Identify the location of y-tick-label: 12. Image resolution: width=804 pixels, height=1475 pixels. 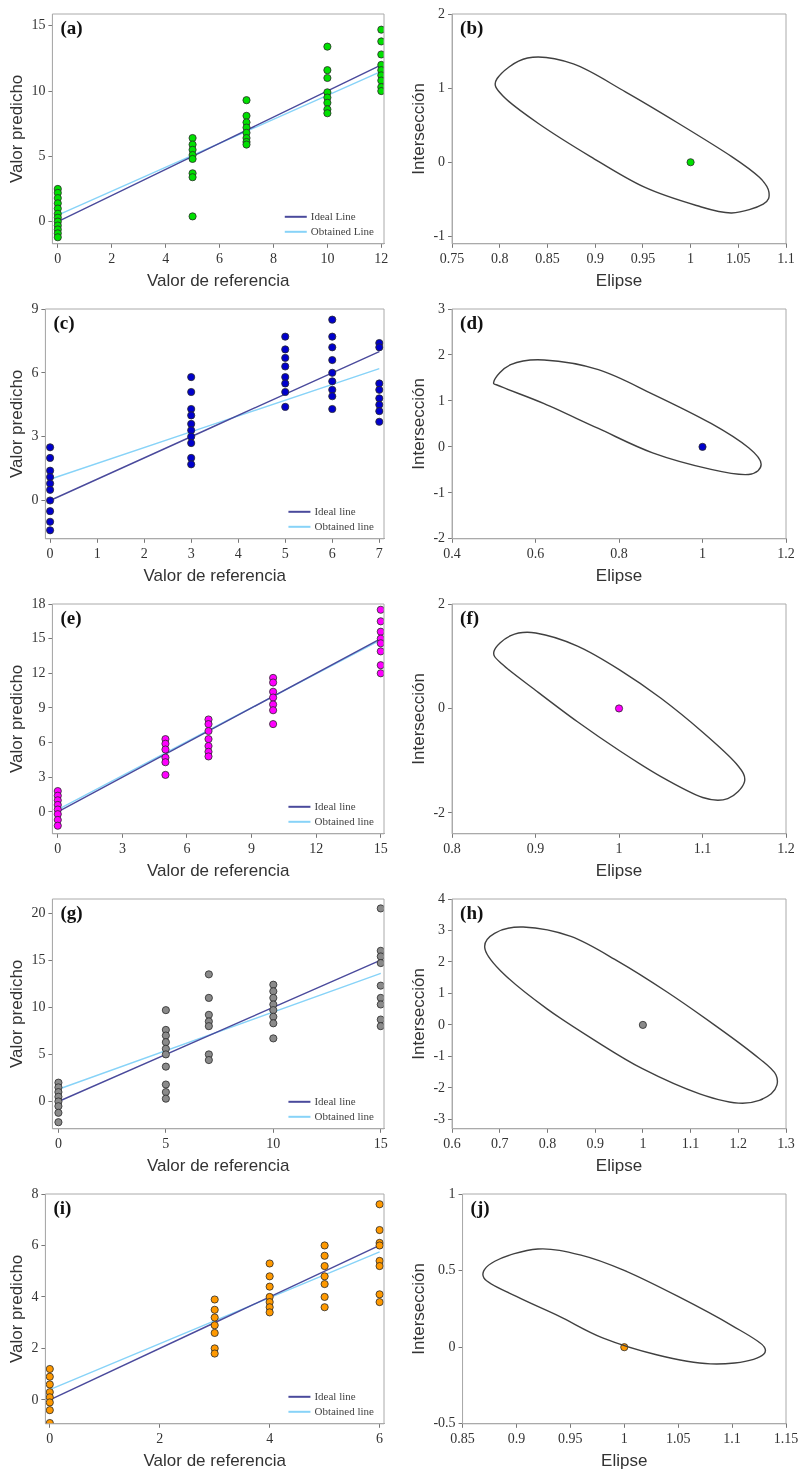
(38, 672).